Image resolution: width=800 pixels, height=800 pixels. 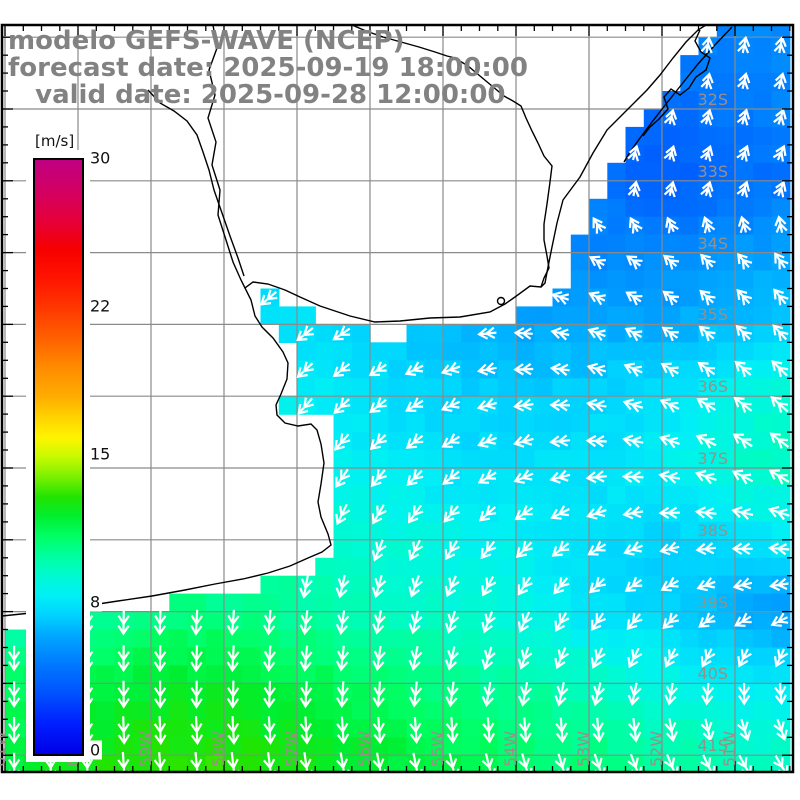 What do you see at coordinates (729, 748) in the screenshot?
I see `lon-label-51W: 51W` at bounding box center [729, 748].